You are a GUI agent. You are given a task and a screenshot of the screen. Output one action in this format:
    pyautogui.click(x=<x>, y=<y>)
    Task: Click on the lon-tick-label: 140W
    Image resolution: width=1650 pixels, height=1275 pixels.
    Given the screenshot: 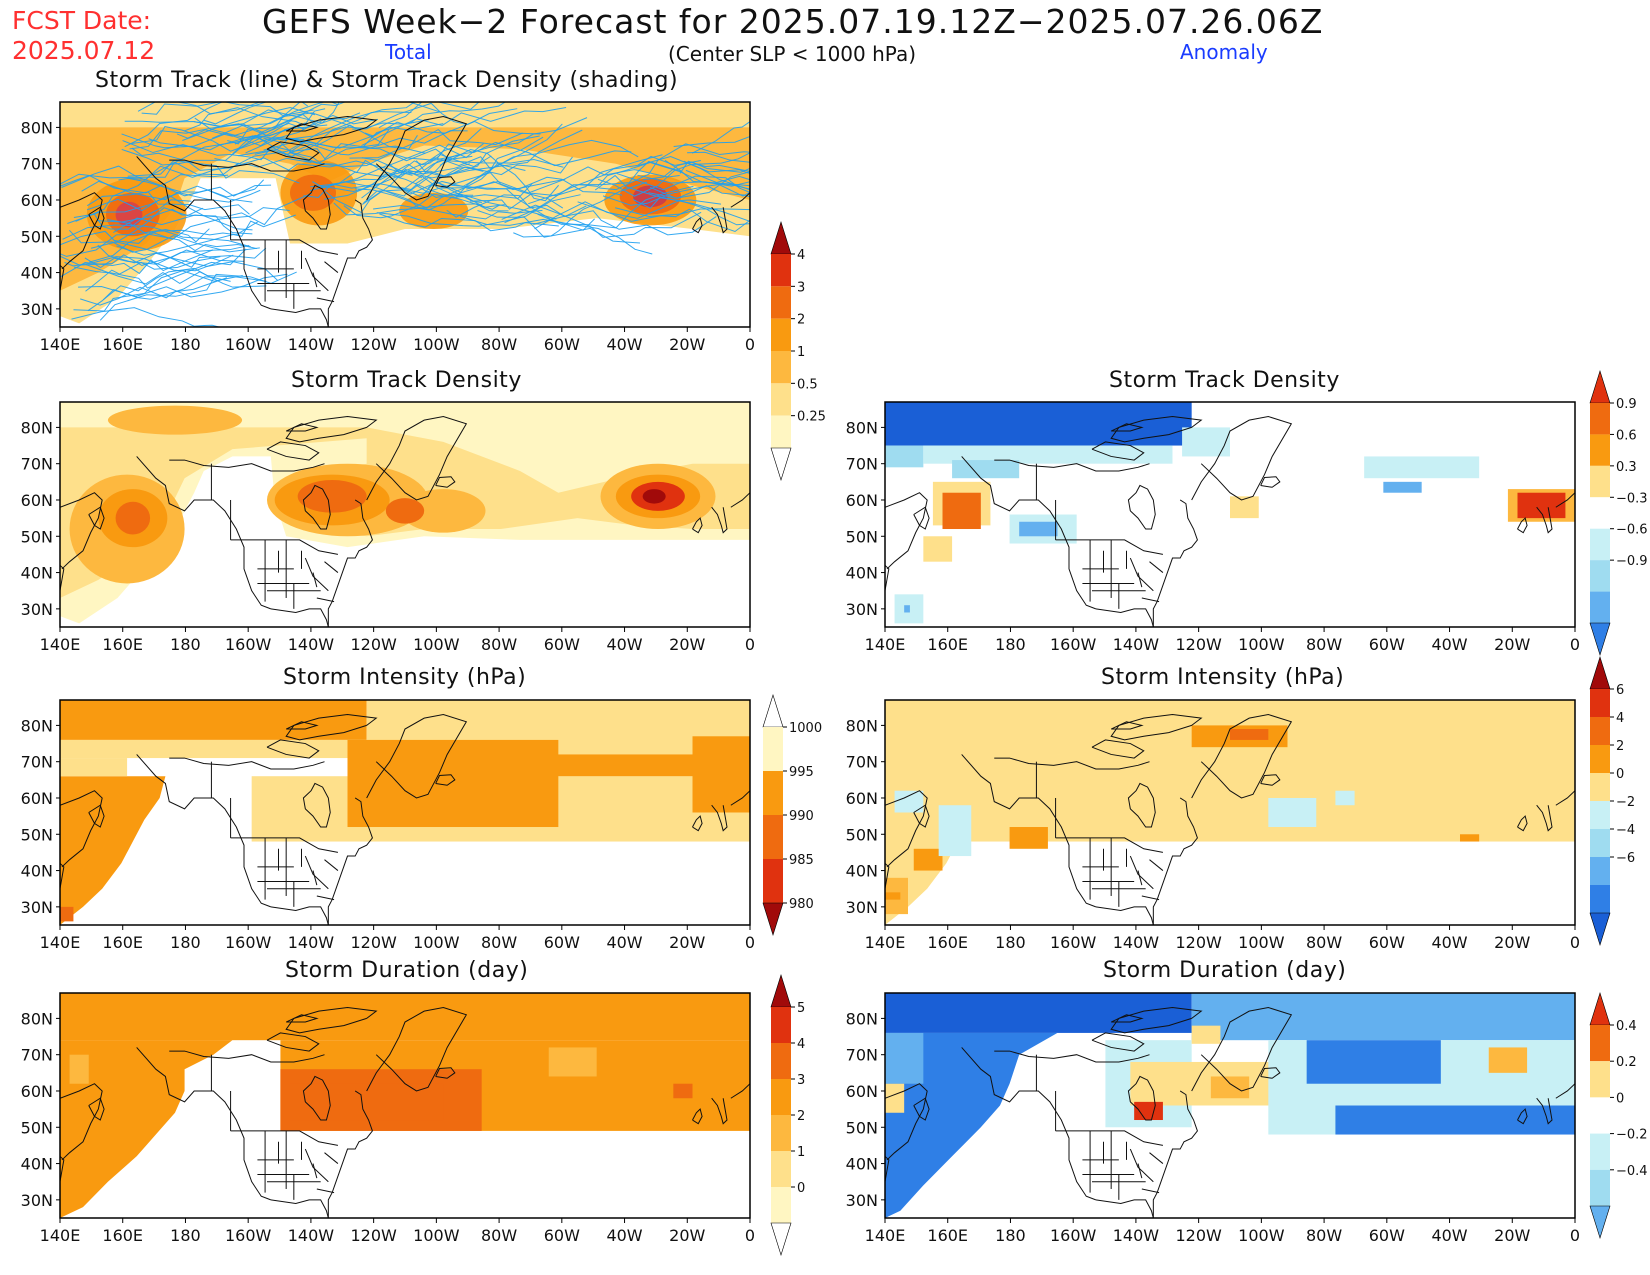 What is the action you would take?
    pyautogui.click(x=1136, y=1235)
    